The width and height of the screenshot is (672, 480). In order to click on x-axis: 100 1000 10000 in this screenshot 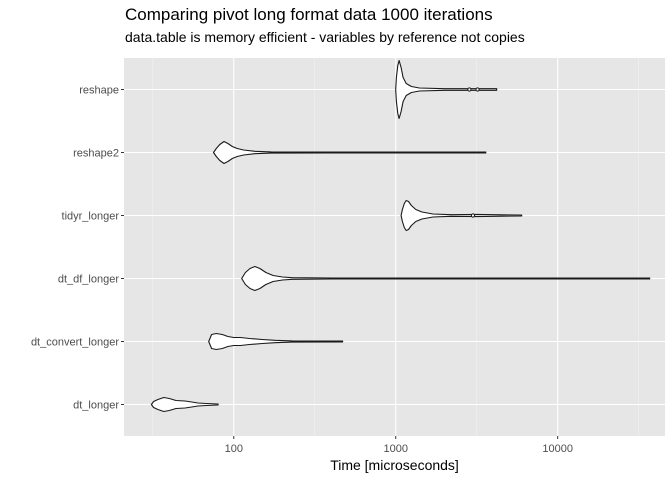, I will do `click(399, 445)`.